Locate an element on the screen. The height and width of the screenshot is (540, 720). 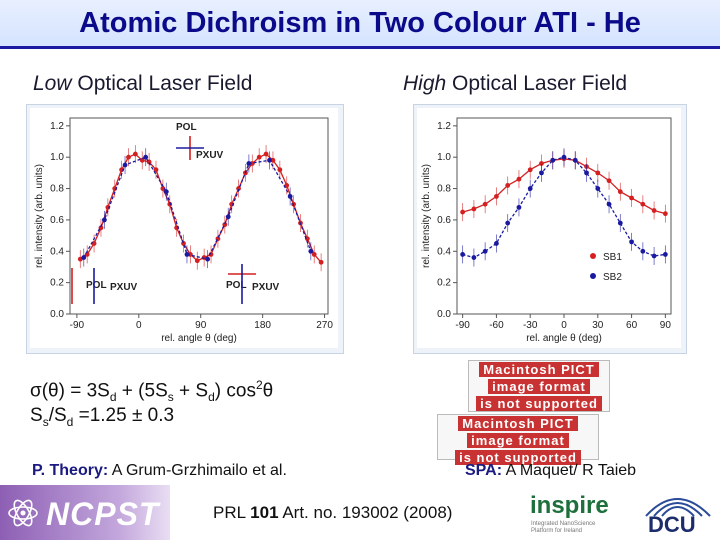
spa-label: SPA: is located at coordinates (484, 470).